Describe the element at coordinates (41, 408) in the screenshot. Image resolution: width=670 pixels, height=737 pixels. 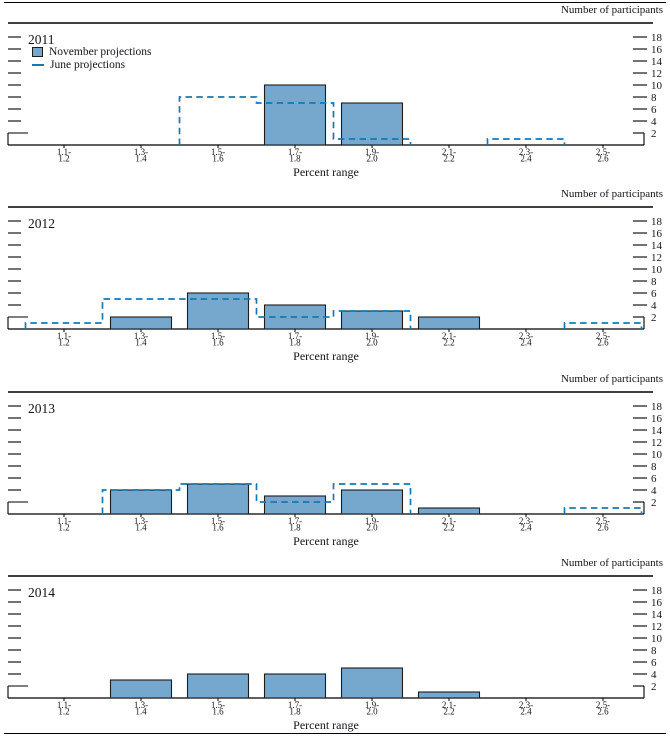
I see `panel-year-label: 2013` at that location.